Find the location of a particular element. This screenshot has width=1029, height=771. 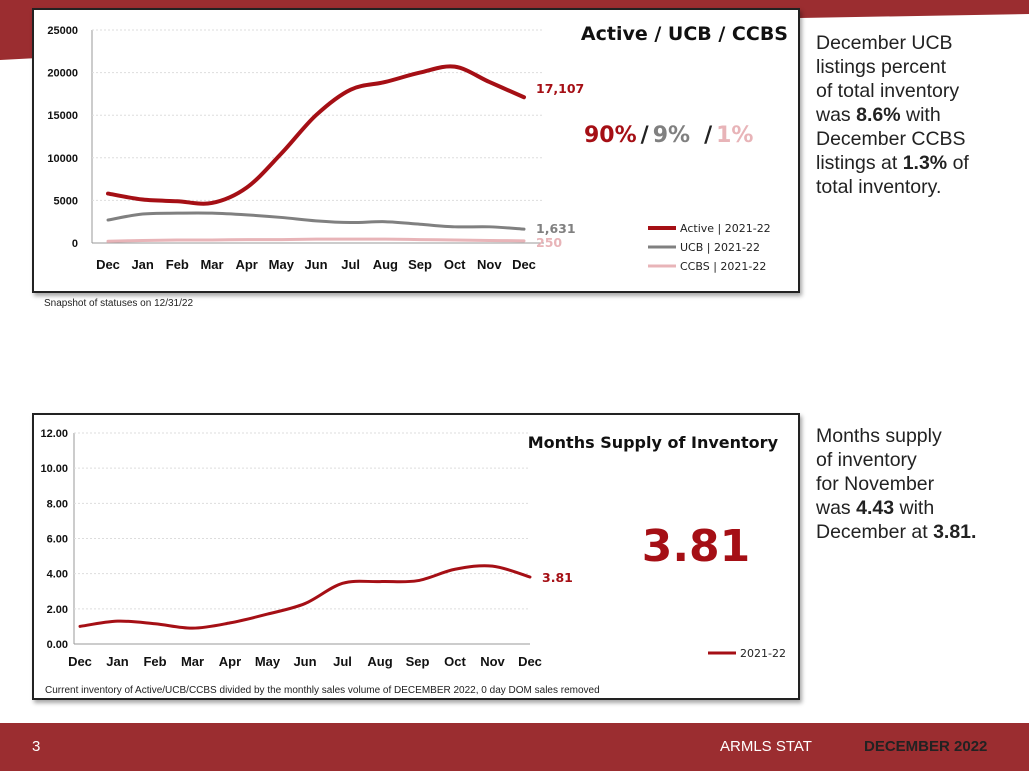

series-line-ccbs is located at coordinates (316, 240).